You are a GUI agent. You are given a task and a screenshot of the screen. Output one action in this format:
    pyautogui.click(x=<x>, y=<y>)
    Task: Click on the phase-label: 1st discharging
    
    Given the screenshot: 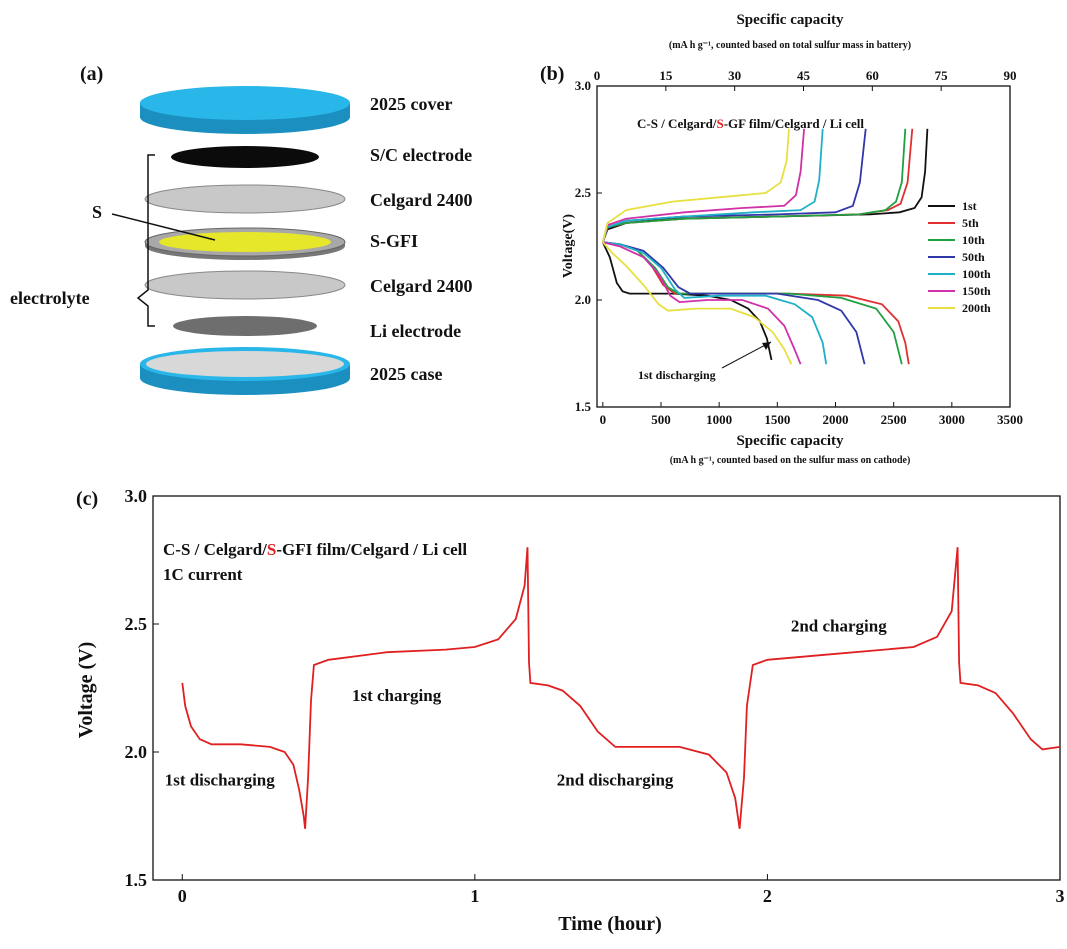 What is the action you would take?
    pyautogui.click(x=220, y=779)
    